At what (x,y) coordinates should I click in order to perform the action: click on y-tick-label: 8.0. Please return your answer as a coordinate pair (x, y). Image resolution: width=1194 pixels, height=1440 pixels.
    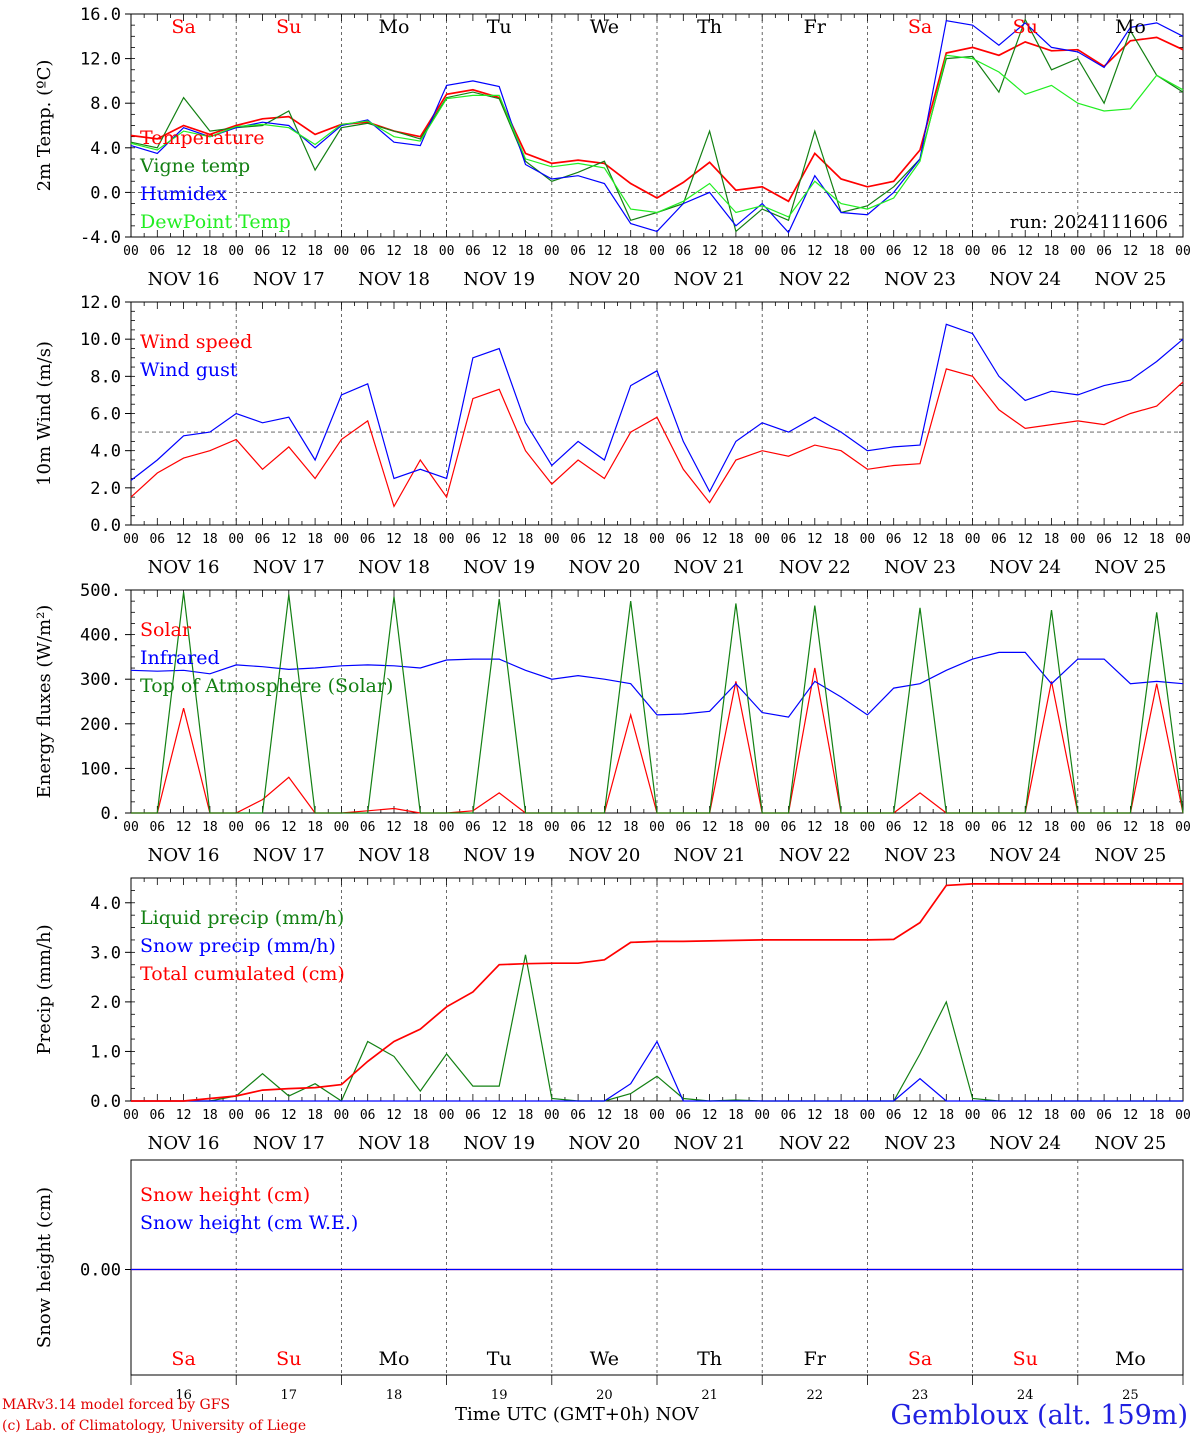
    Looking at the image, I should click on (105, 377).